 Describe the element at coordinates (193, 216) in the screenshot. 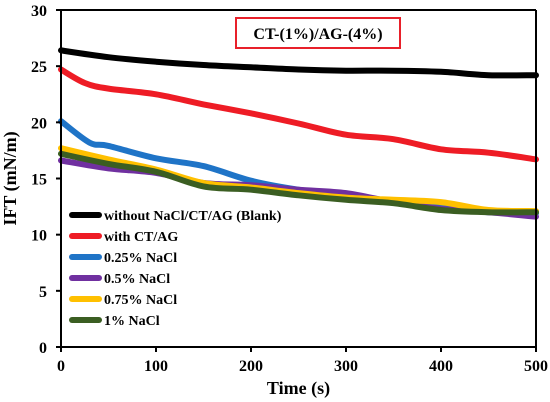

I see `legend-label: without NaCl/CT/AG (Blank)` at that location.